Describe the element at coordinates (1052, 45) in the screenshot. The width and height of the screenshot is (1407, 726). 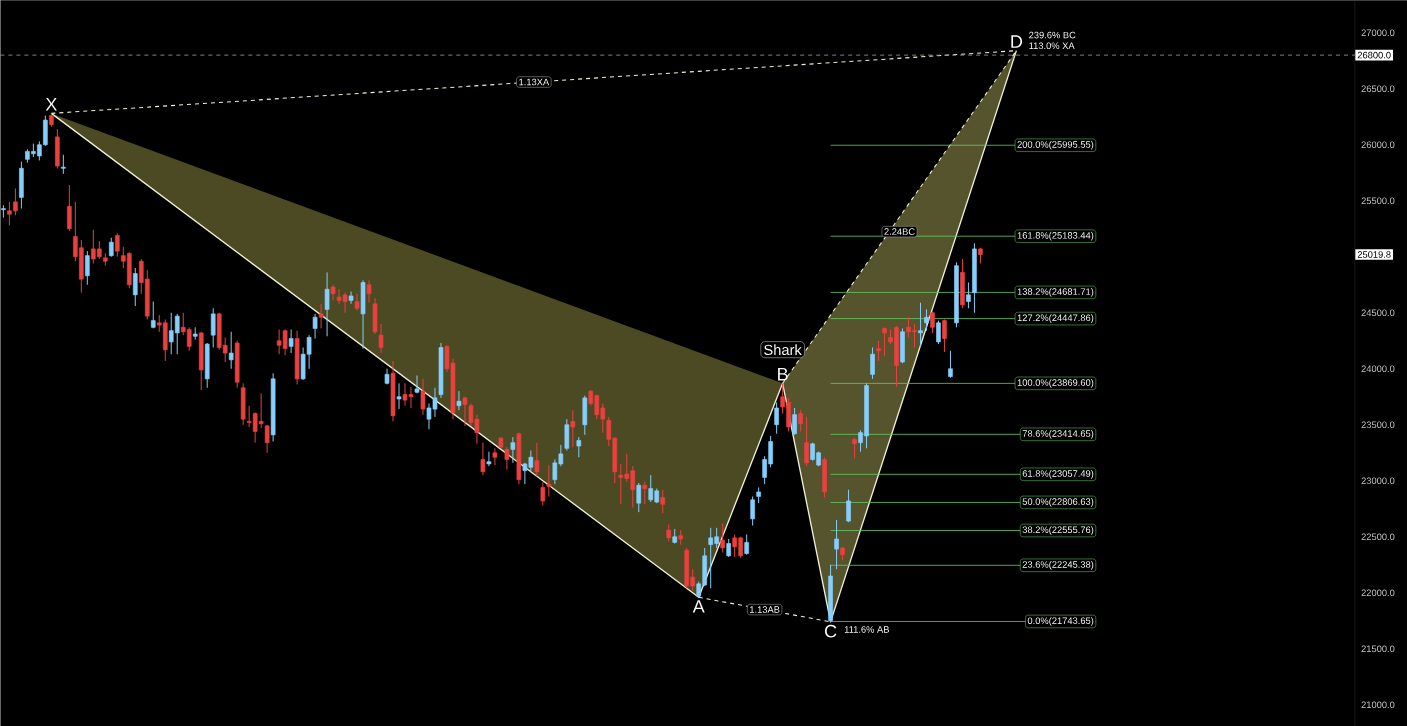
I see `annotation: 113.0% XA` at that location.